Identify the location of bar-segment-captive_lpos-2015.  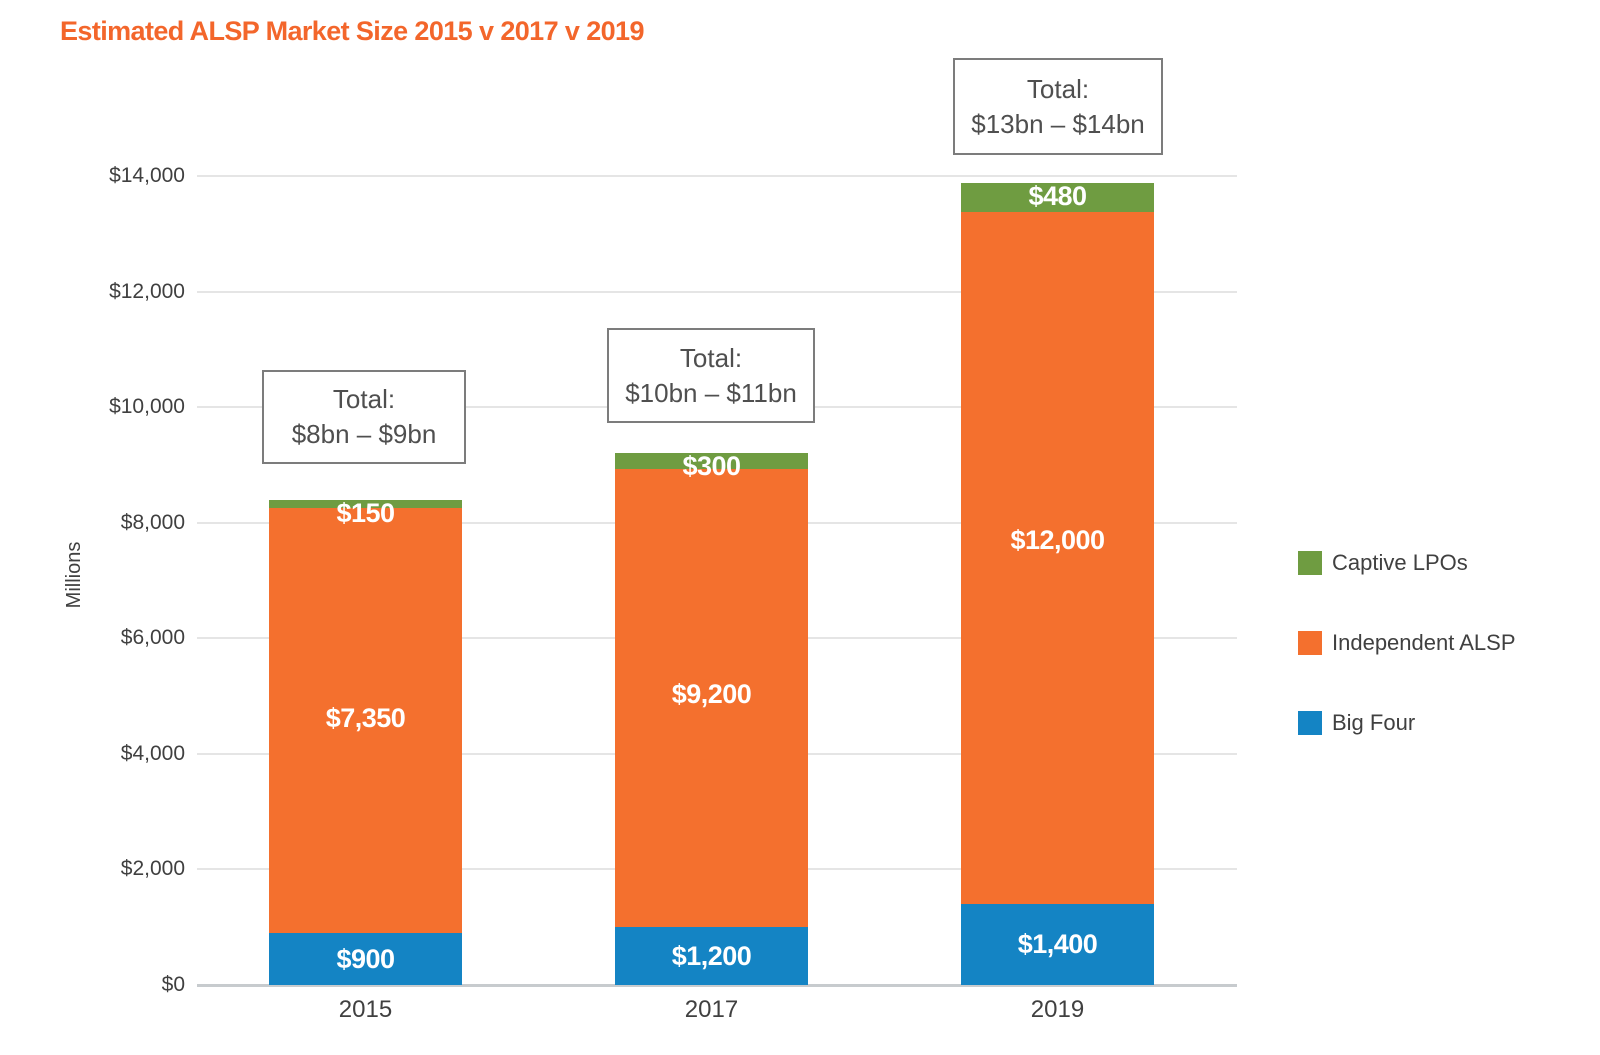
(365, 504).